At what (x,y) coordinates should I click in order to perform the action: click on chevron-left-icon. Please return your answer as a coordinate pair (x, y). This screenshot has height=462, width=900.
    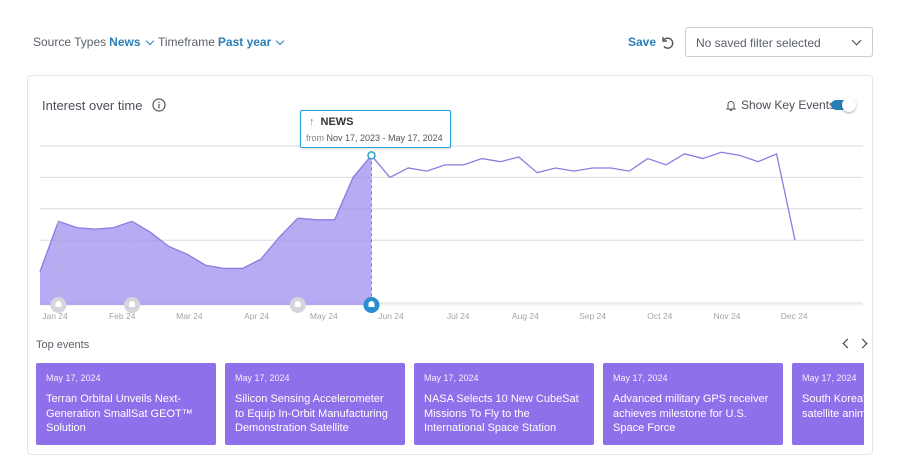
    Looking at the image, I should click on (847, 343).